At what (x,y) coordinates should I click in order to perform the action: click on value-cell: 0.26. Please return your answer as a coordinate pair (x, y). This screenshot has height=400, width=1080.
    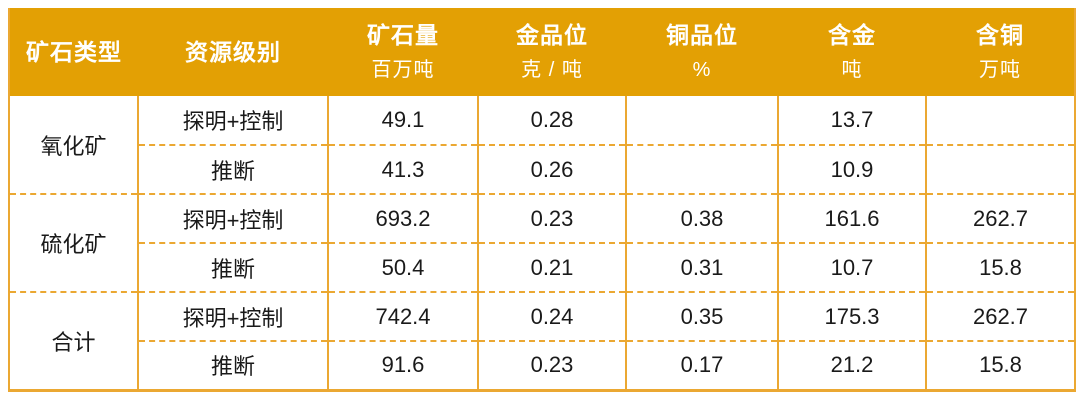
    Looking at the image, I should click on (551, 170).